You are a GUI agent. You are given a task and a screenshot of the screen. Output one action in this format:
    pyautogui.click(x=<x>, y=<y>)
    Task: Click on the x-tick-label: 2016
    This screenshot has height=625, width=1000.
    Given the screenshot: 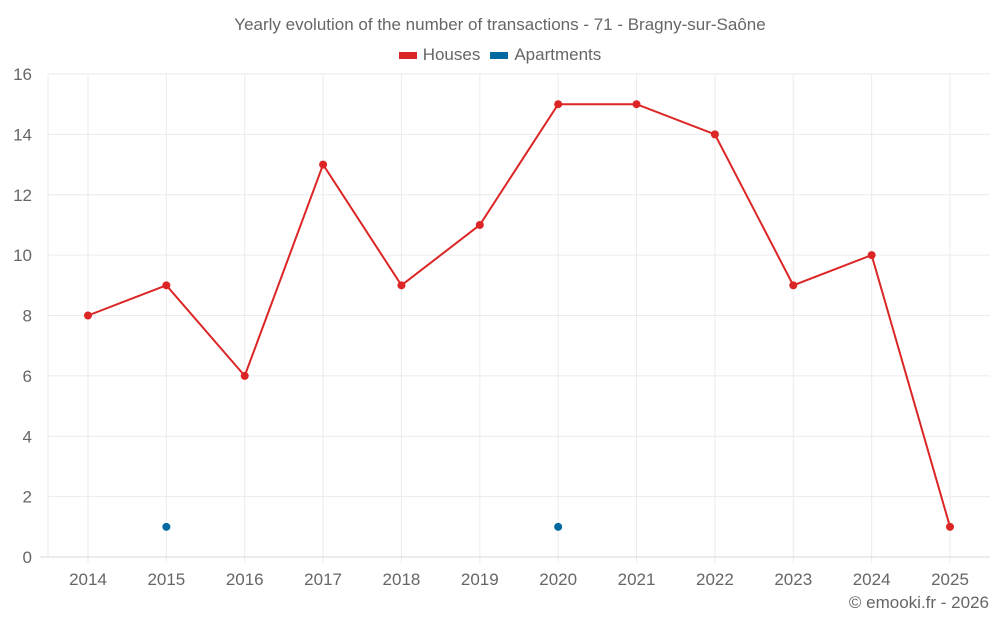 What is the action you would take?
    pyautogui.click(x=245, y=579)
    